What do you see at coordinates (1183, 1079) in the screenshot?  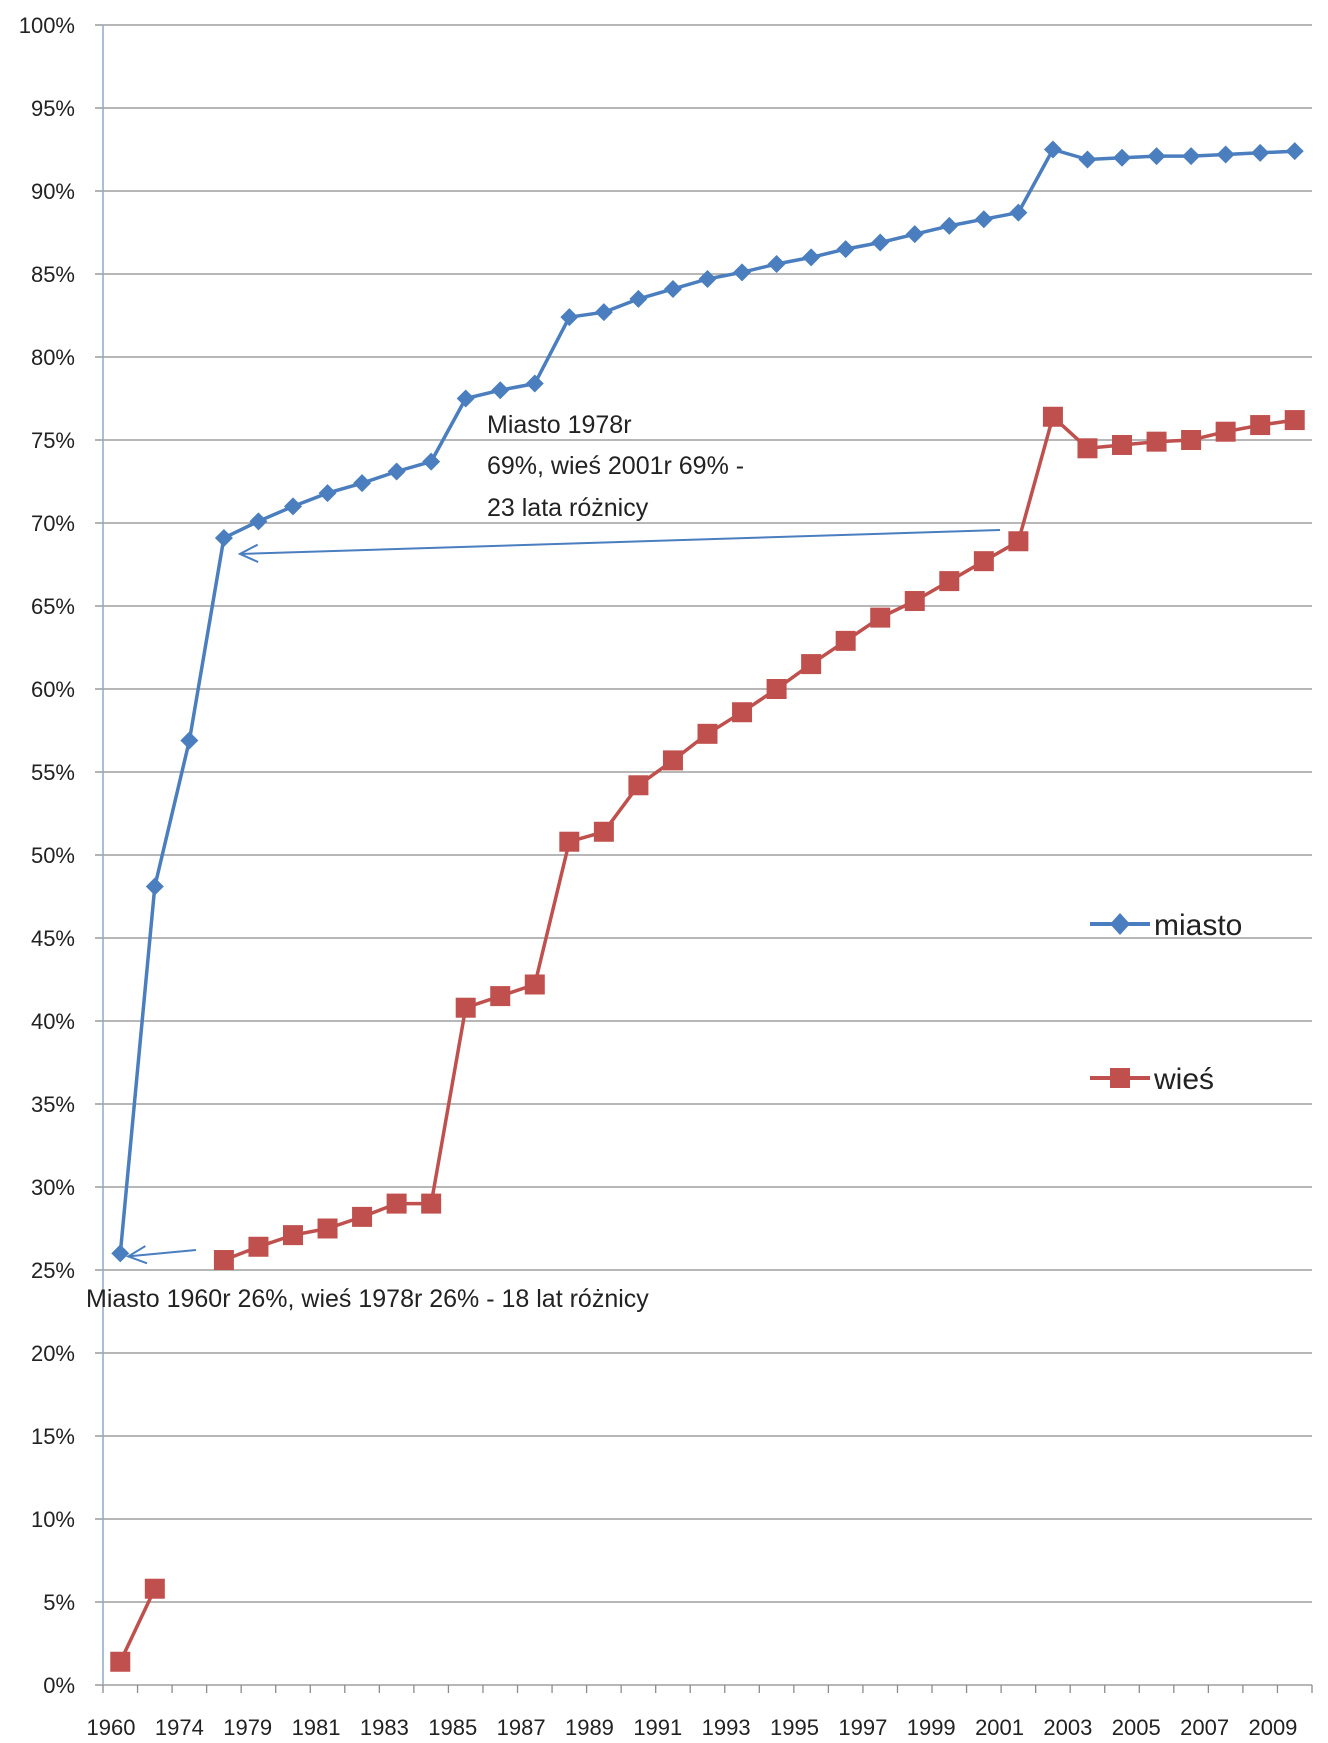 I see `legend-label-wies: wieś` at bounding box center [1183, 1079].